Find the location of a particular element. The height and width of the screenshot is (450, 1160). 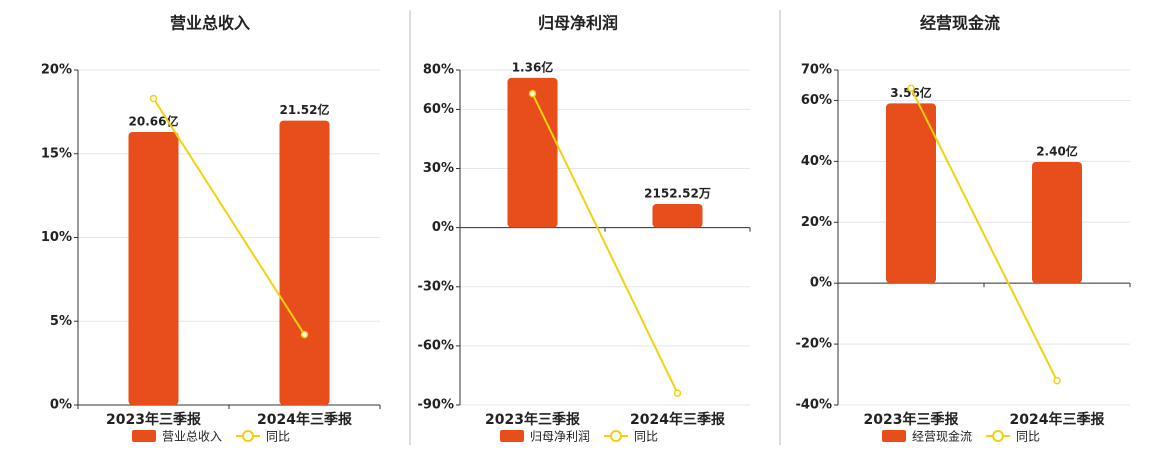

y-tick-label: 40% is located at coordinates (816, 161).